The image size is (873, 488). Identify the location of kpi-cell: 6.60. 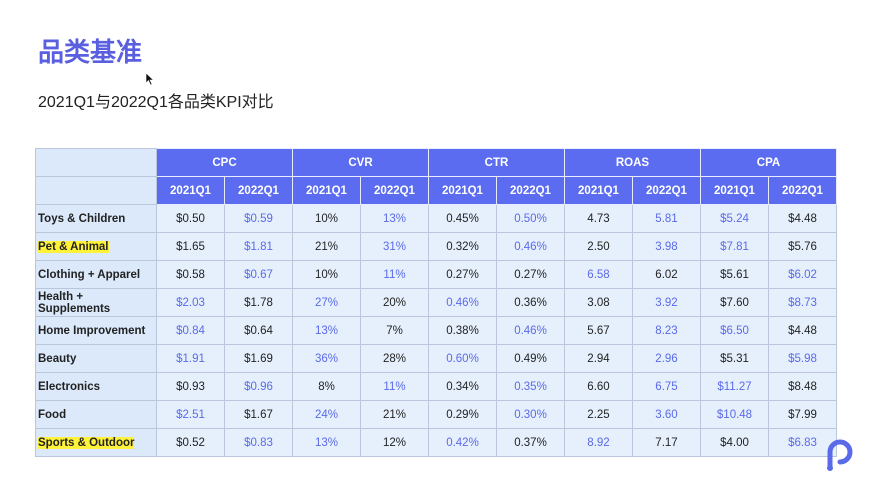
(598, 386).